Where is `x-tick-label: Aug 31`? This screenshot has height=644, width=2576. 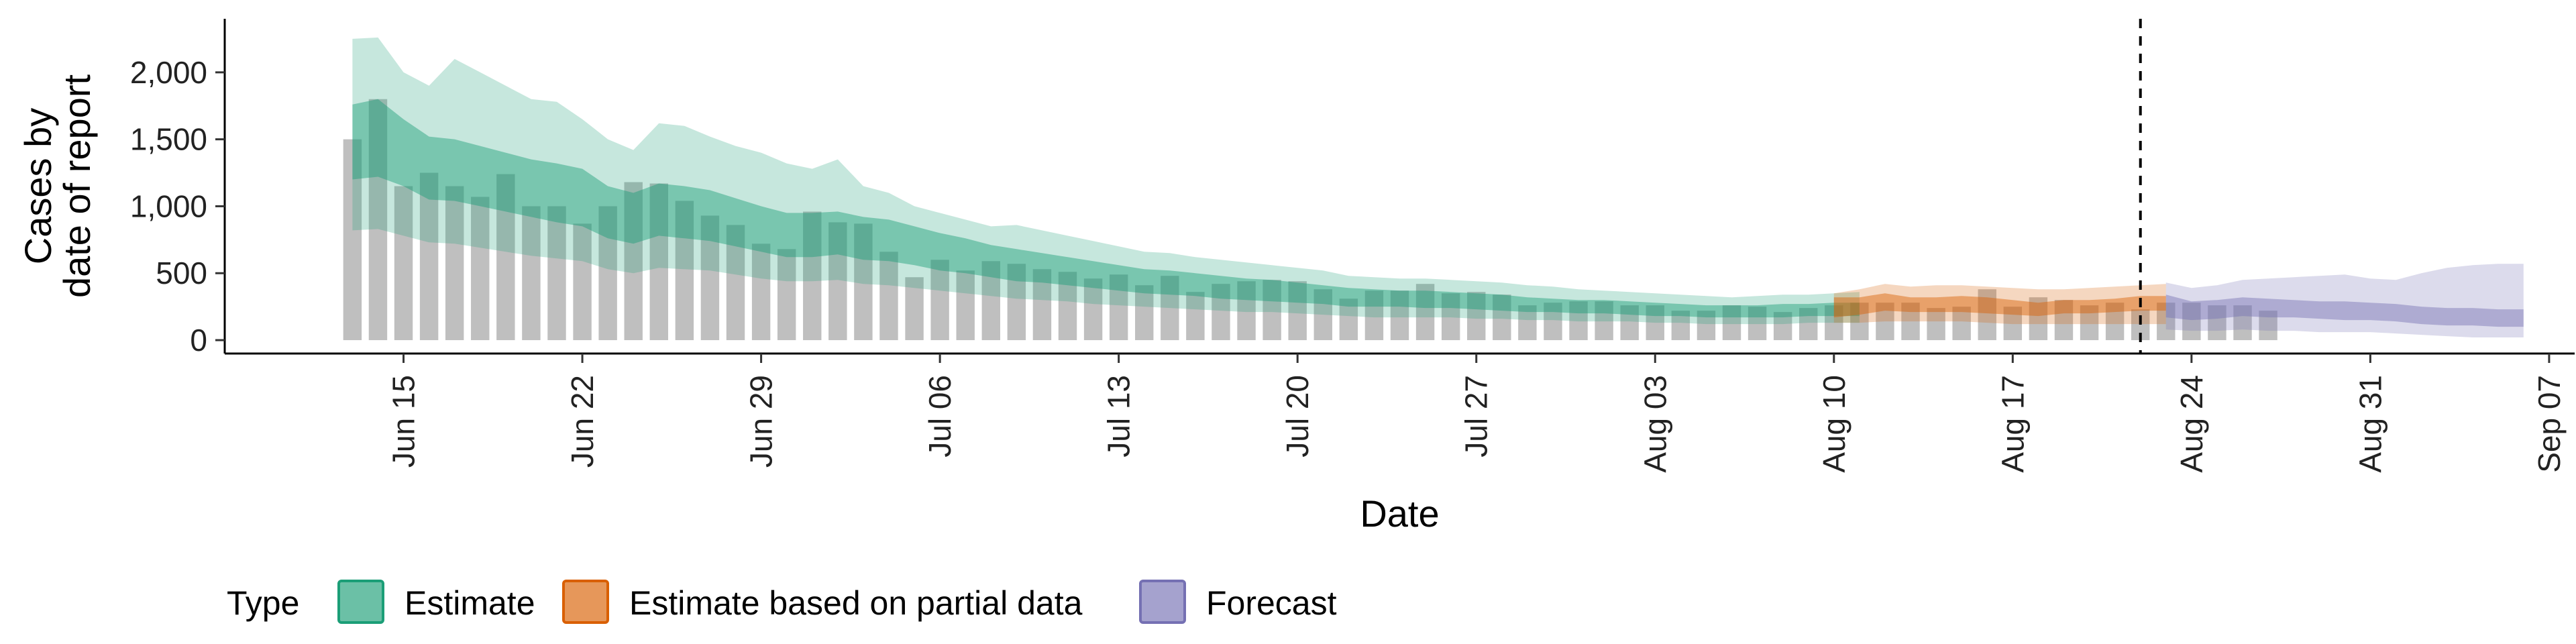 x-tick-label: Aug 31 is located at coordinates (2370, 424).